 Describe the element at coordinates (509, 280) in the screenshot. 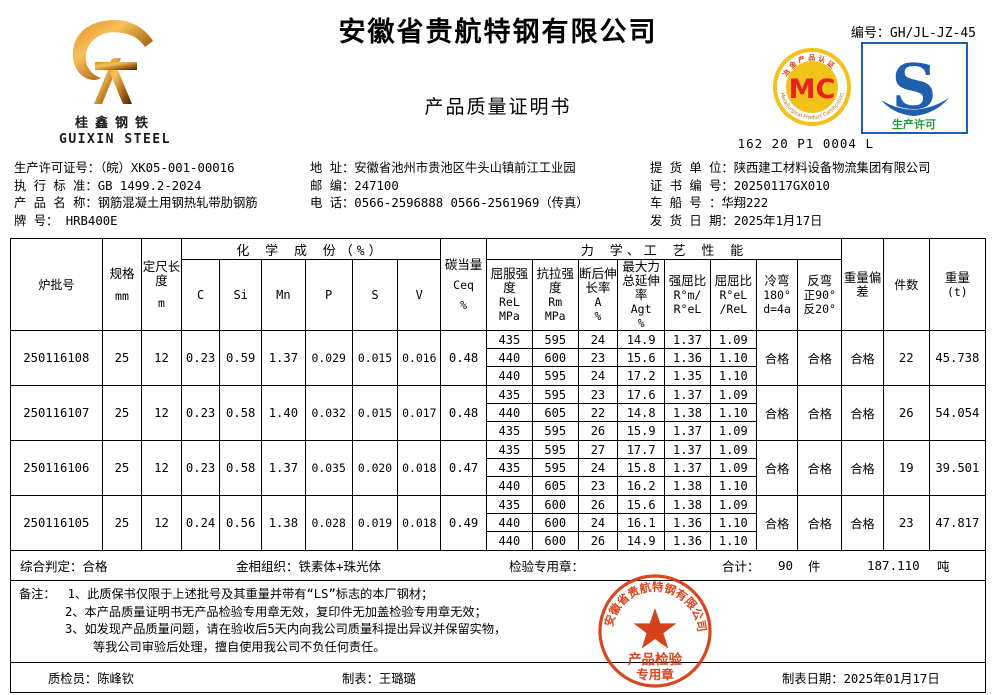

I see `col-header-yield-label: 屈服强度` at that location.